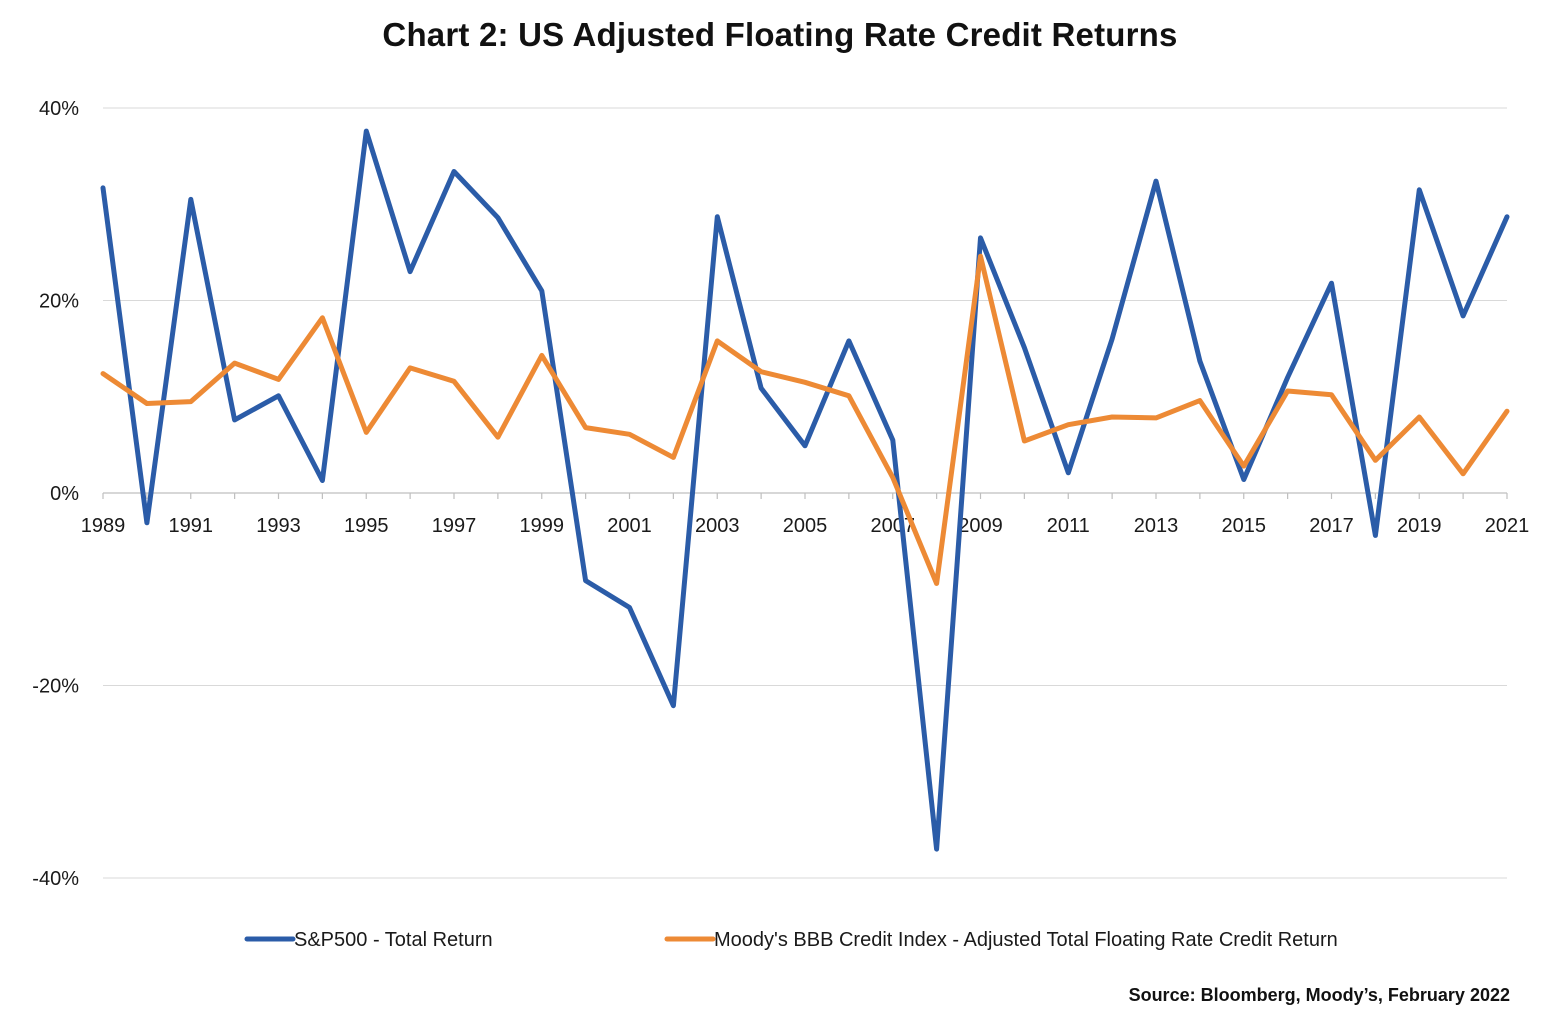 The image size is (1560, 1036). I want to click on x-tick-label: 2017, so click(1331, 526).